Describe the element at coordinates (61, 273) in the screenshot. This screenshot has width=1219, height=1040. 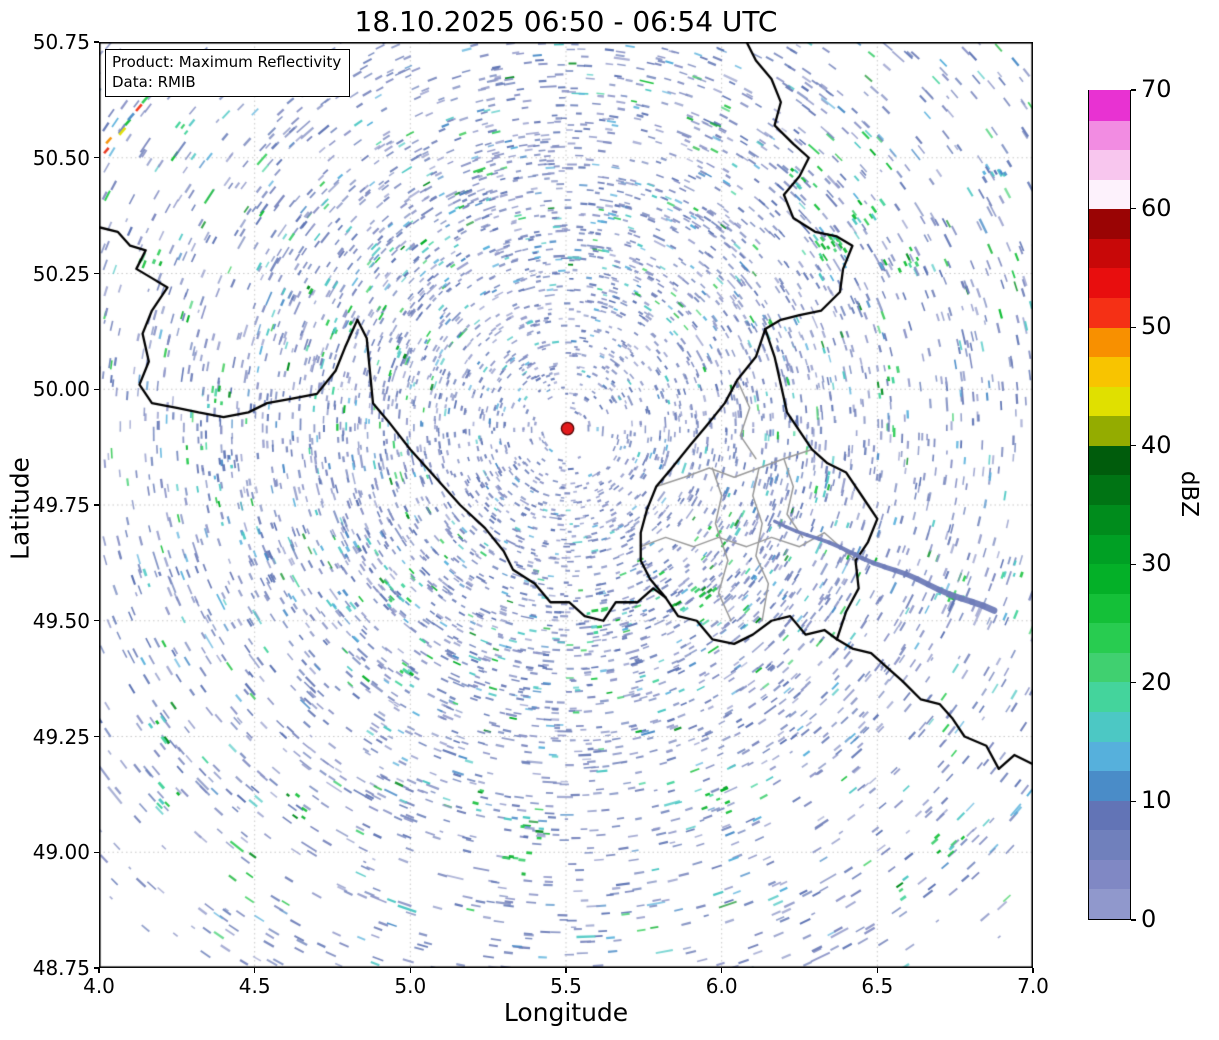
I see `y-tick-label: 50.25` at that location.